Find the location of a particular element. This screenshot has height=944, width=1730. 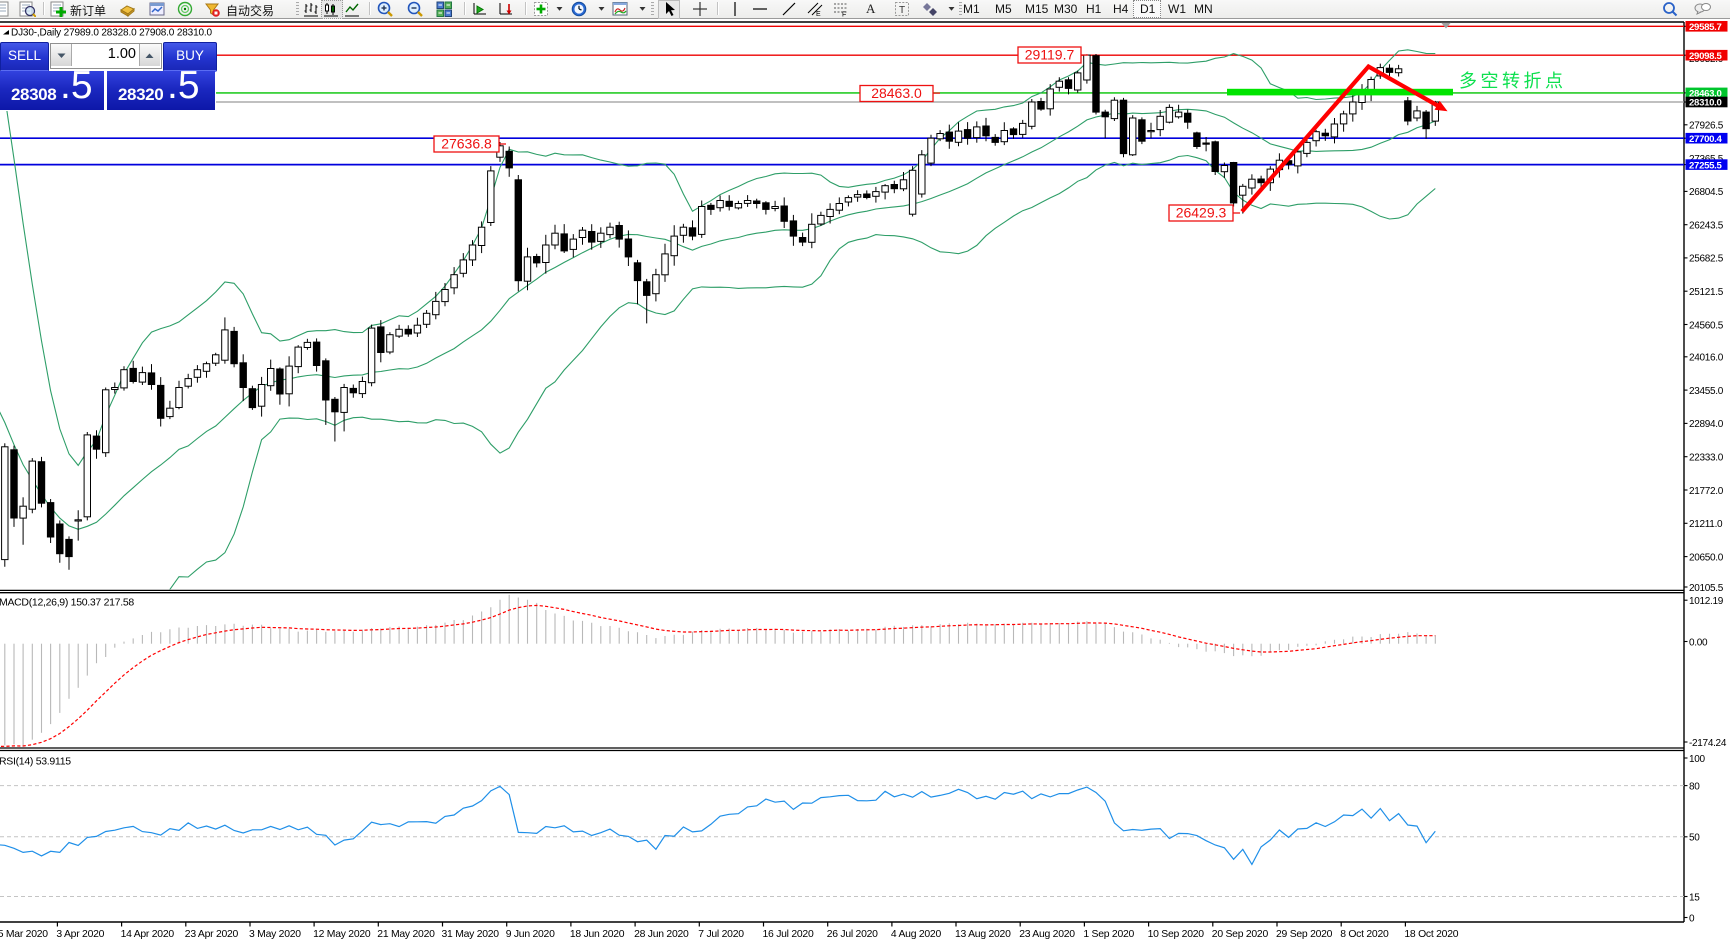

svg-text: 18 Jun 2020 is located at coordinates (597, 934).